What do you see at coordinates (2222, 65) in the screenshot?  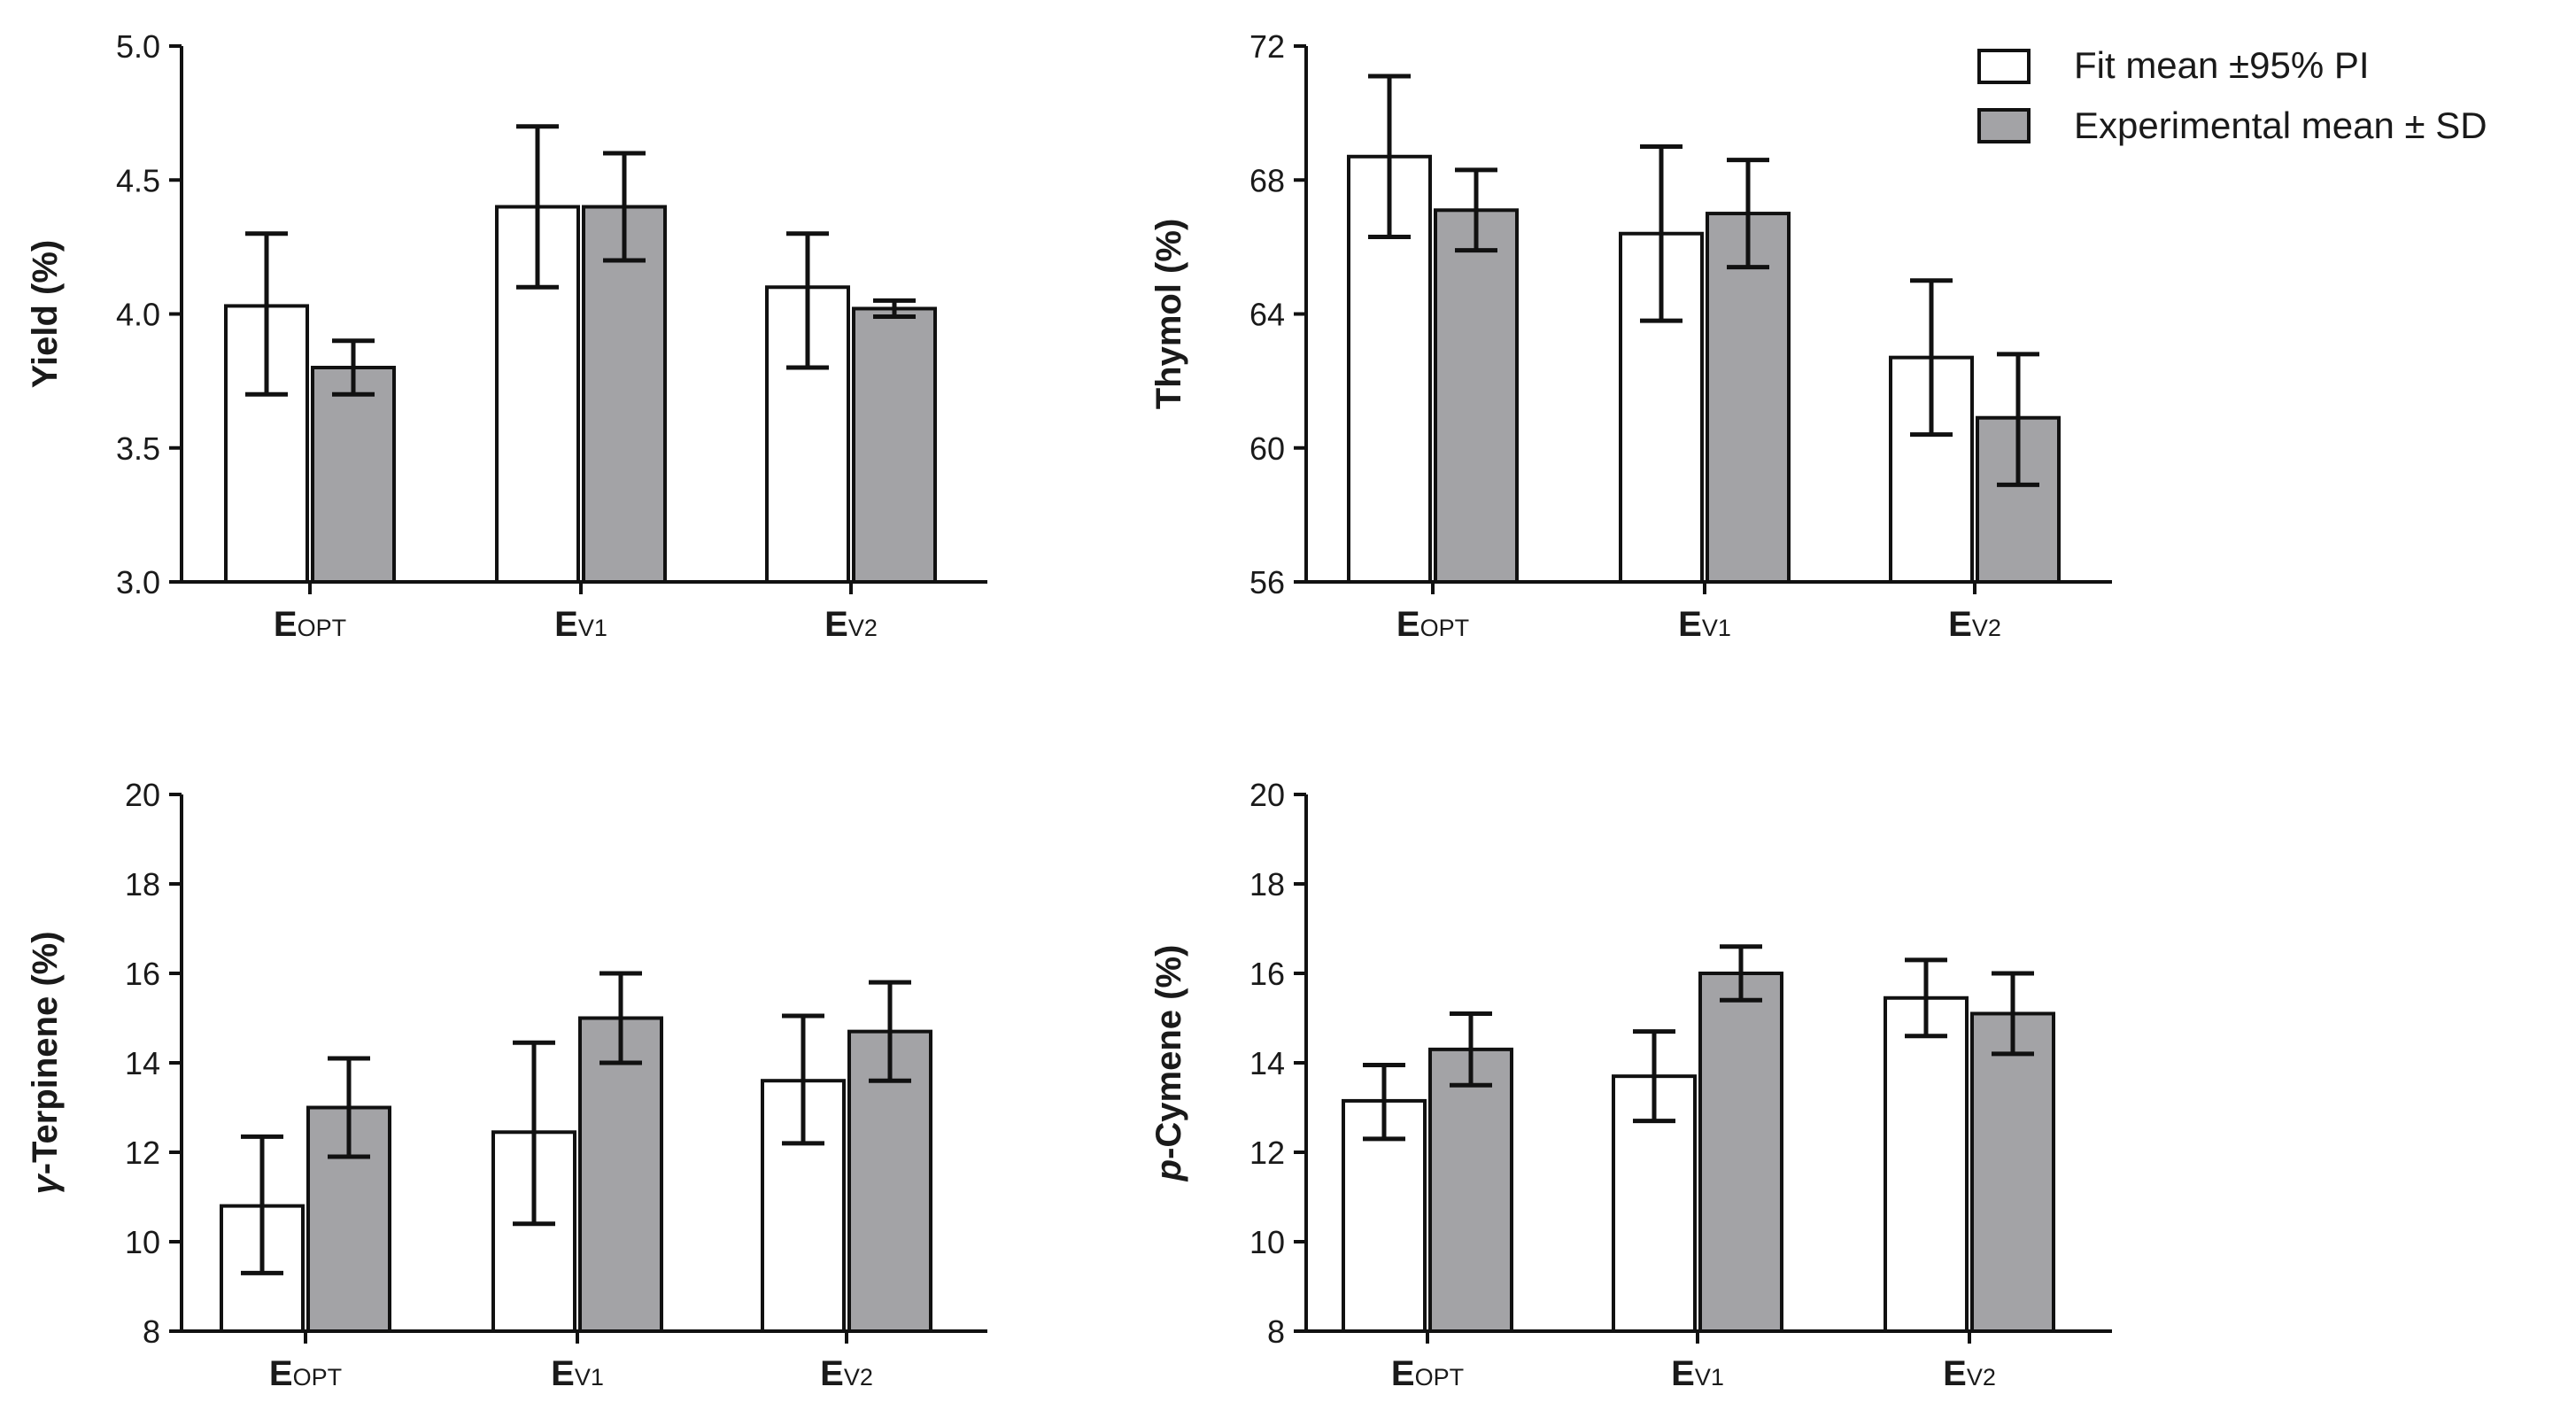 I see `legend-fit-label: Fit mean ±95% PI` at bounding box center [2222, 65].